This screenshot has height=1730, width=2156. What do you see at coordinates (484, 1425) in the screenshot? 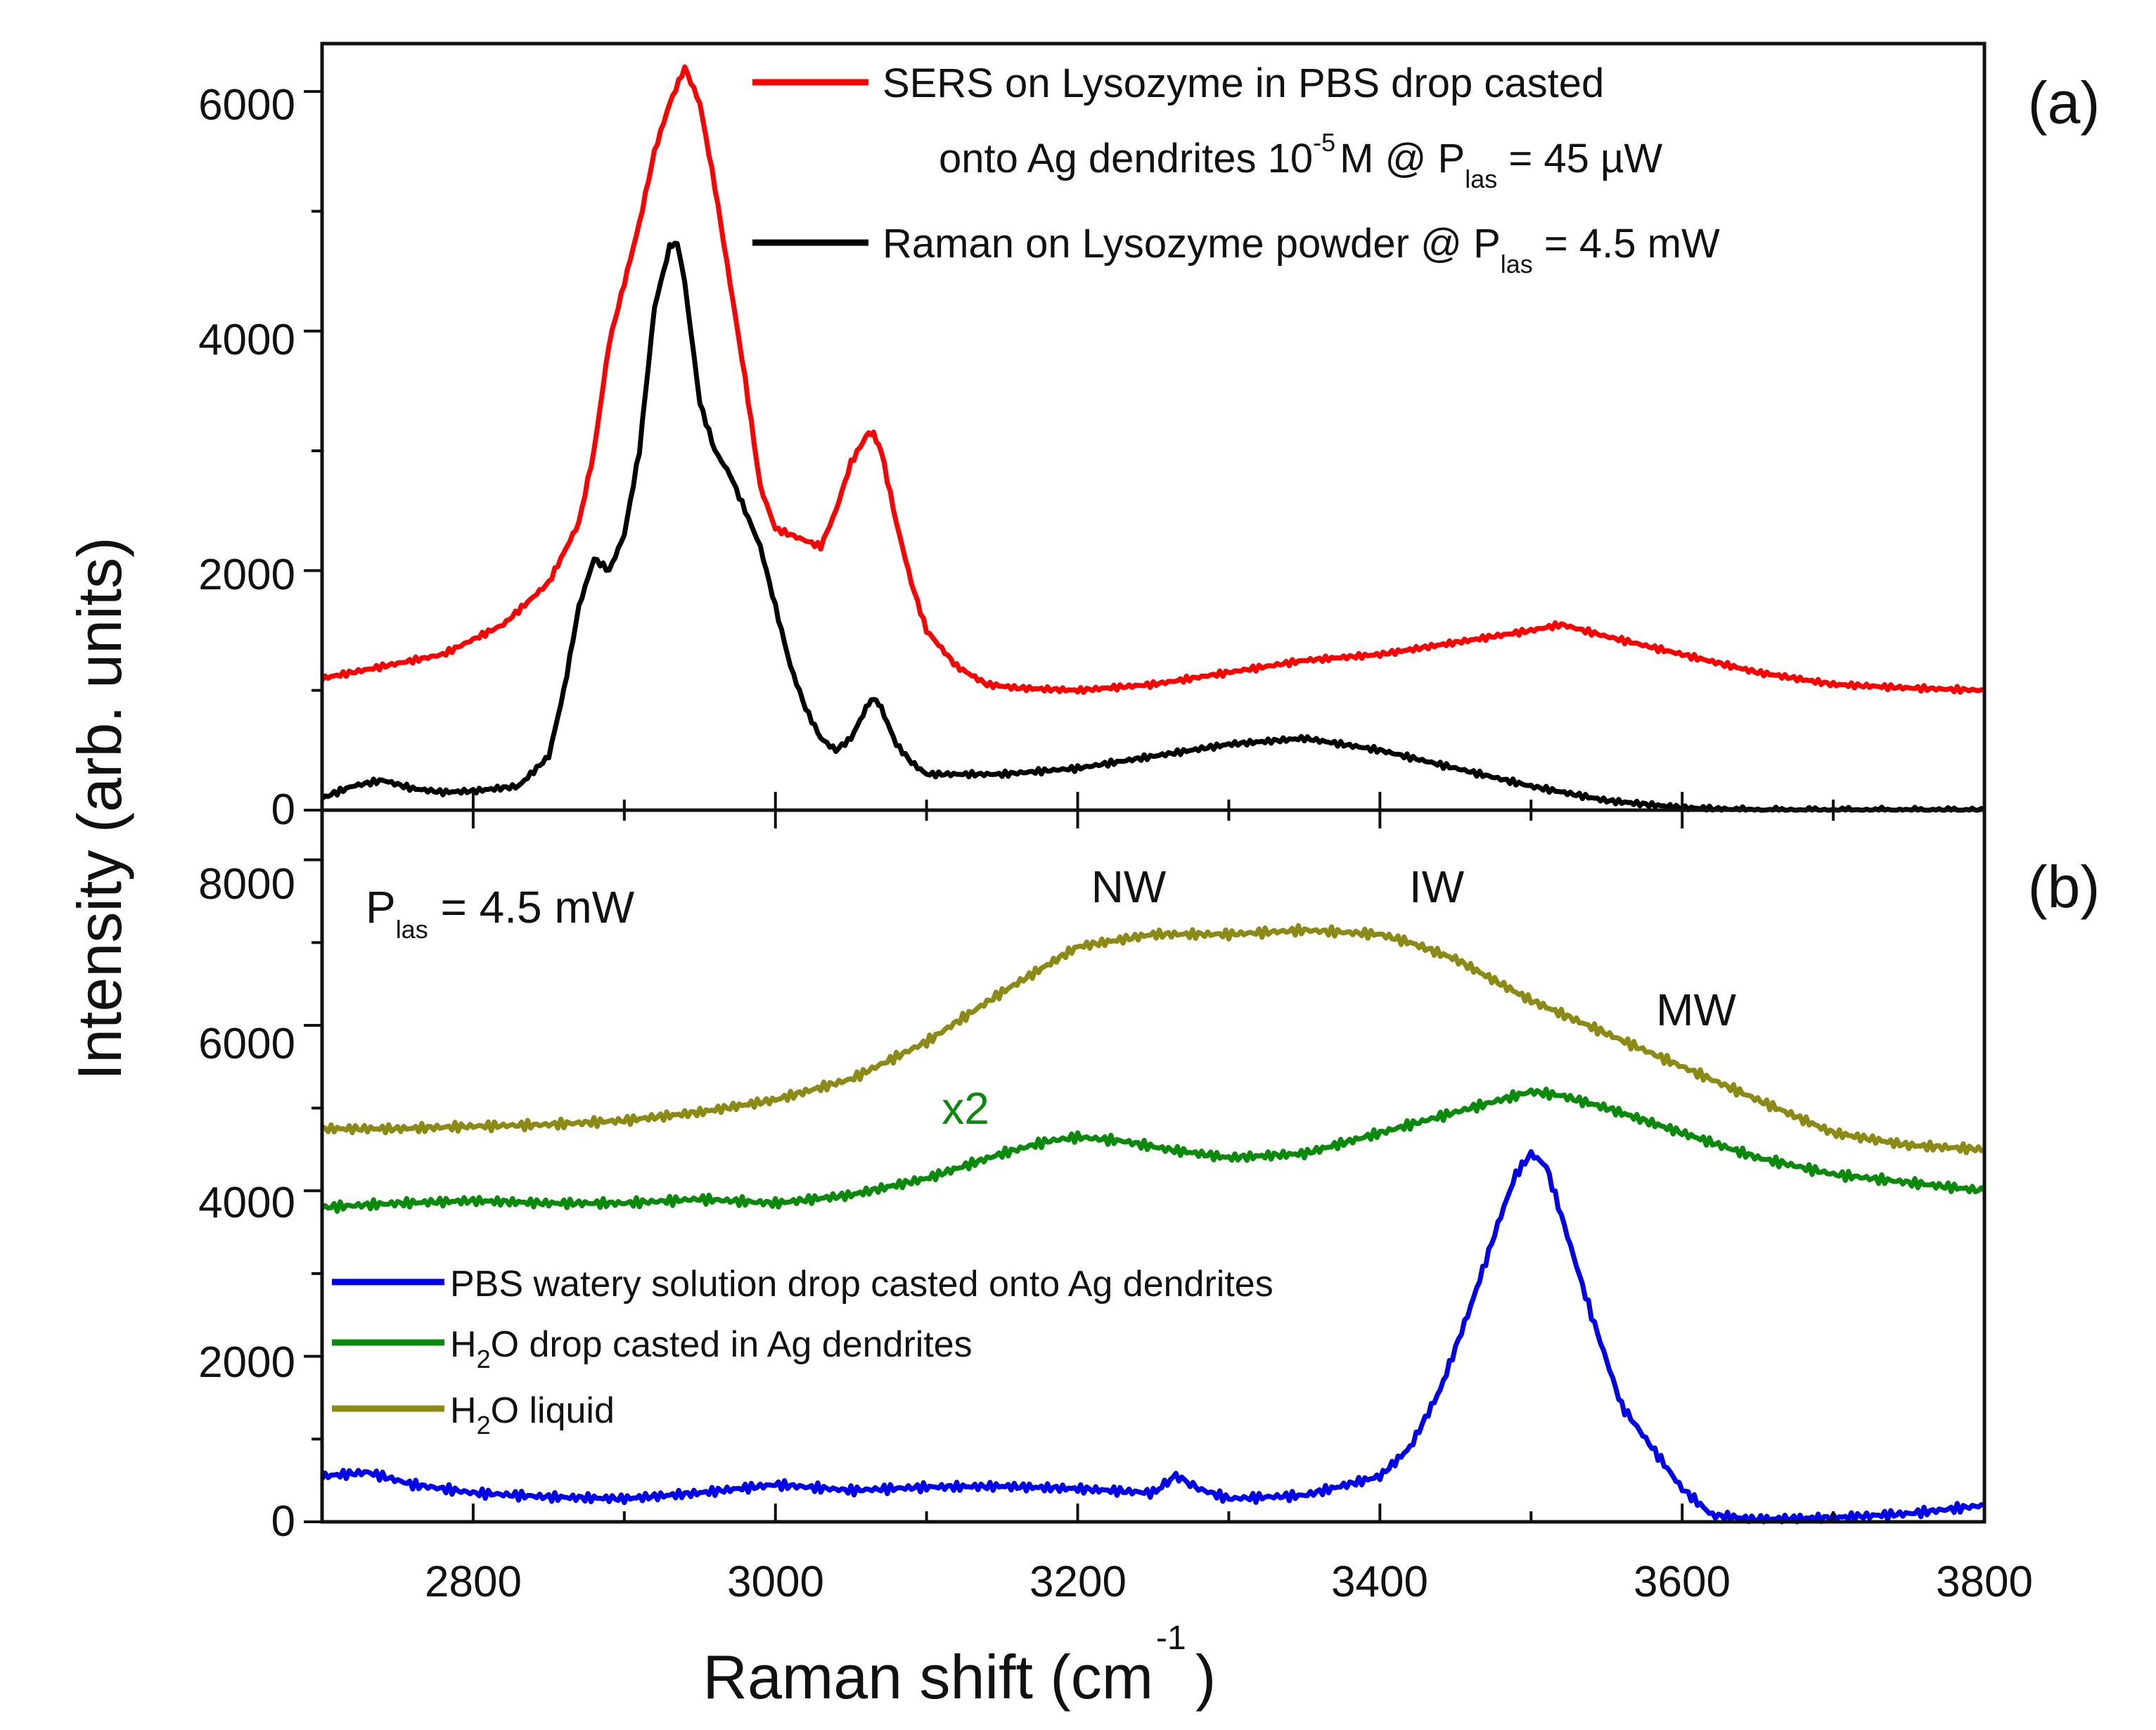
I see `legend-h2o-liquid-sub: 2` at bounding box center [484, 1425].